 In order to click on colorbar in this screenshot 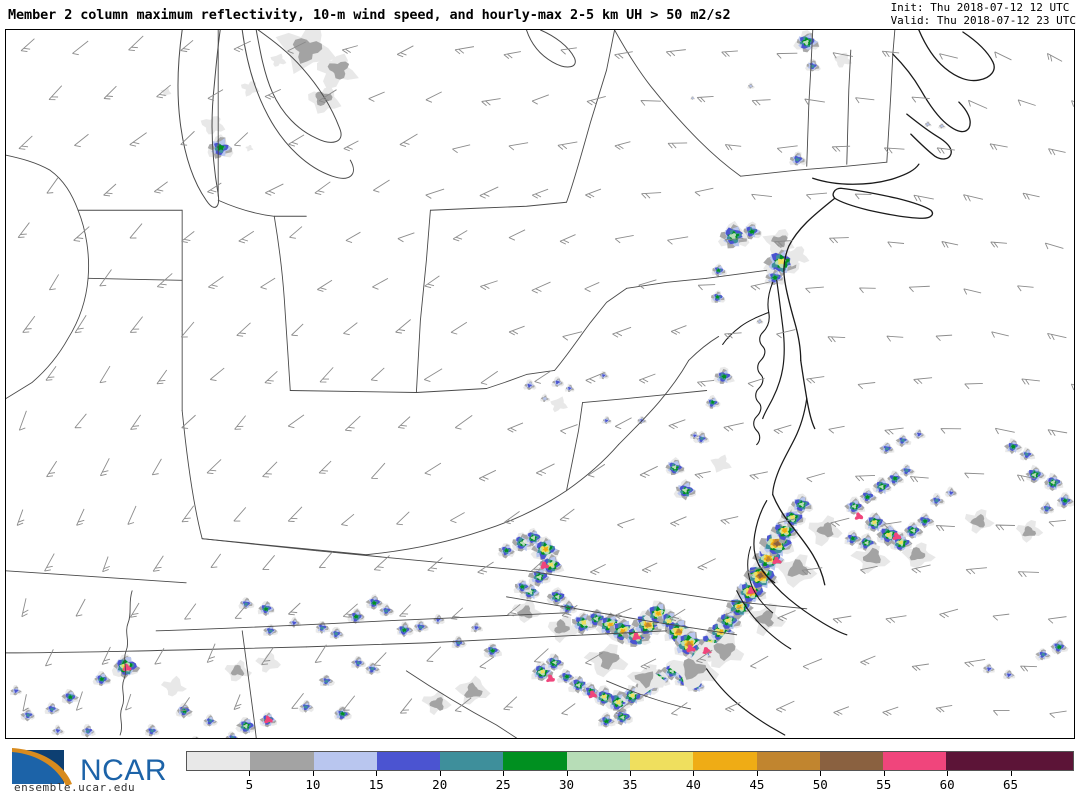, I will do `click(630, 761)`.